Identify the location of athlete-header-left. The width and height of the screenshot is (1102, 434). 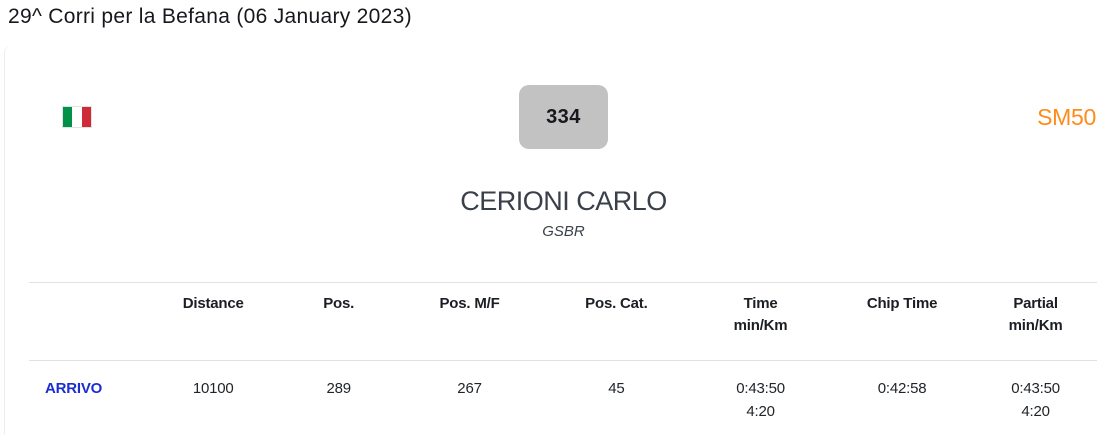
(274, 117).